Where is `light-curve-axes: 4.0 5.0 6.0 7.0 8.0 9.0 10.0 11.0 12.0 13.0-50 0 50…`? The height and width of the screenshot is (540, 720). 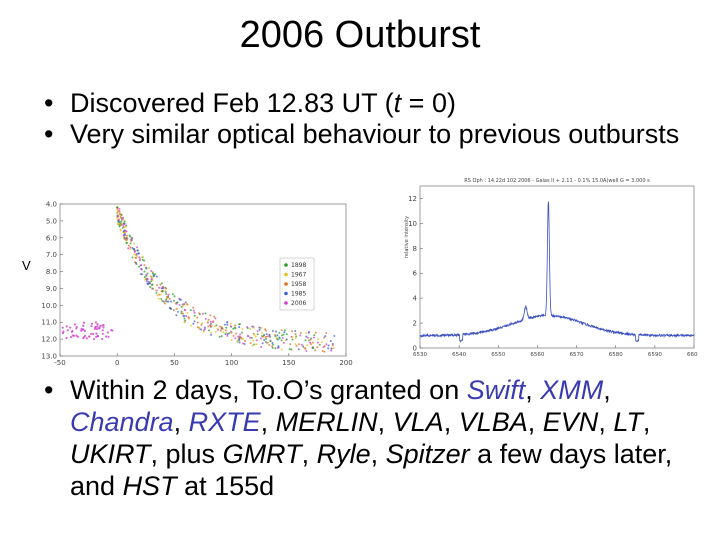 light-curve-axes: 4.0 5.0 6.0 7.0 8.0 9.0 10.0 11.0 12.0 13.0-50 0 50… is located at coordinates (196, 284).